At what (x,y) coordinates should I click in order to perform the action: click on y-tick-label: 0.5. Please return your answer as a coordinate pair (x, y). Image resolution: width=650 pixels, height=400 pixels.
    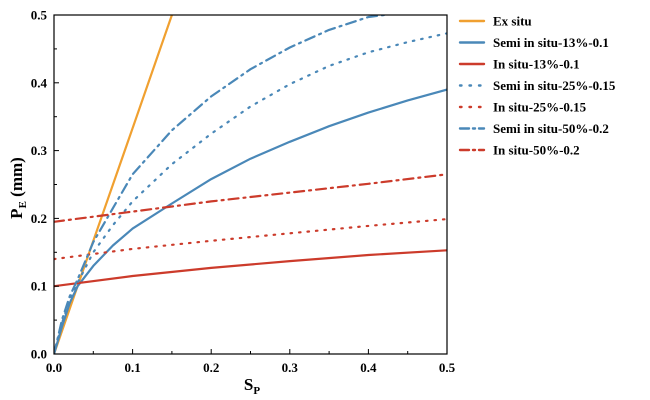
    Looking at the image, I should click on (39, 15).